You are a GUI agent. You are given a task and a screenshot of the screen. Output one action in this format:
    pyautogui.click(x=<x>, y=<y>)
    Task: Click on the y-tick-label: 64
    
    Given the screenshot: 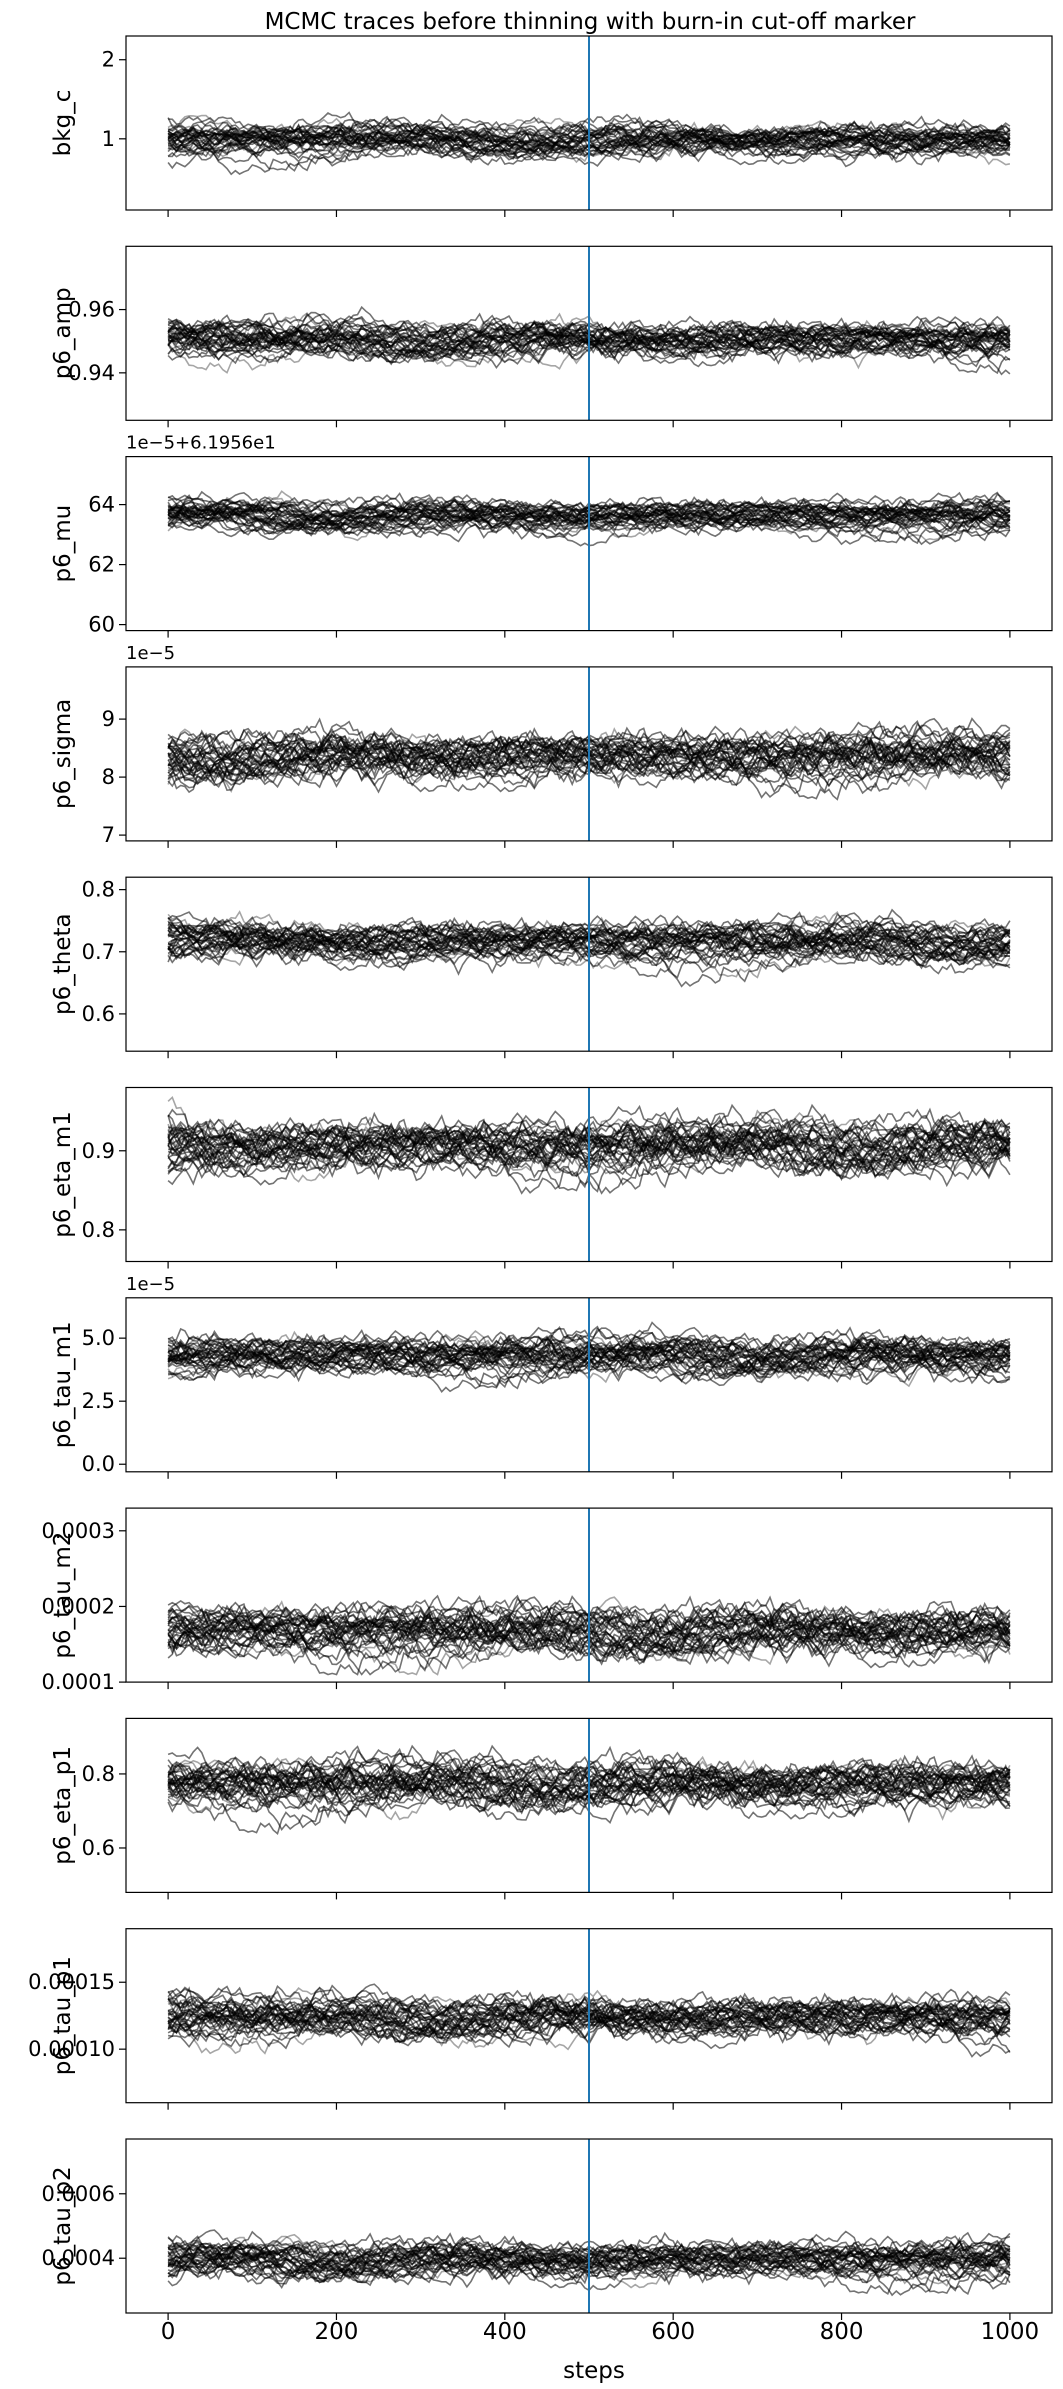 What is the action you would take?
    pyautogui.click(x=101, y=505)
    